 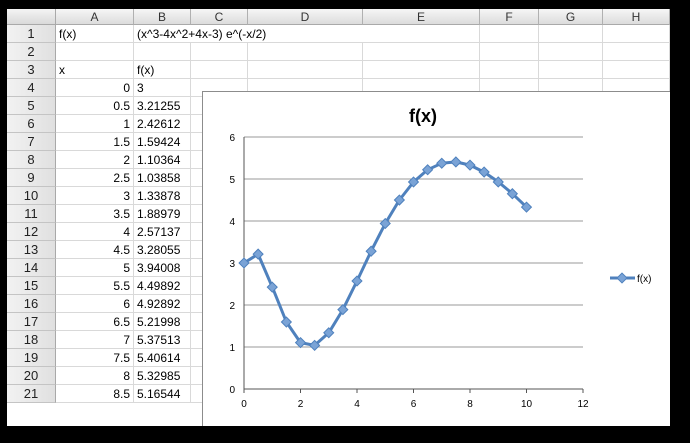 What do you see at coordinates (162, 304) in the screenshot?
I see `cell-fx-value: 4.92892` at bounding box center [162, 304].